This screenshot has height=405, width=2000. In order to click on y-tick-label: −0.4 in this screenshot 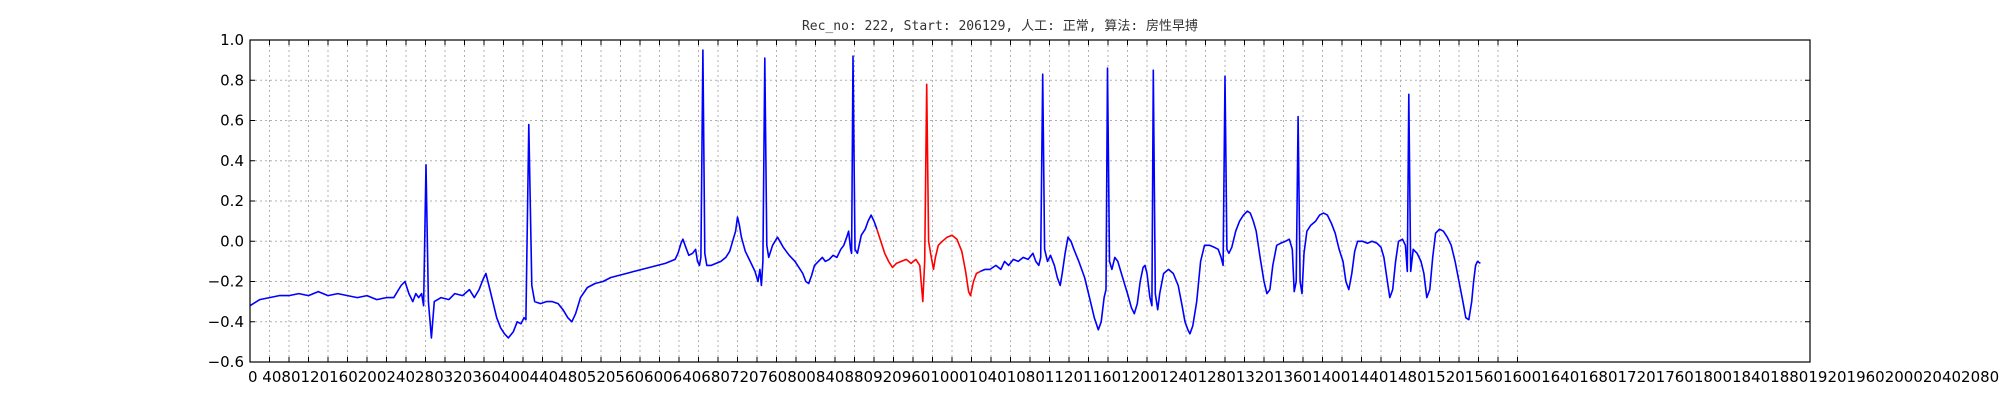, I will do `click(226, 322)`.